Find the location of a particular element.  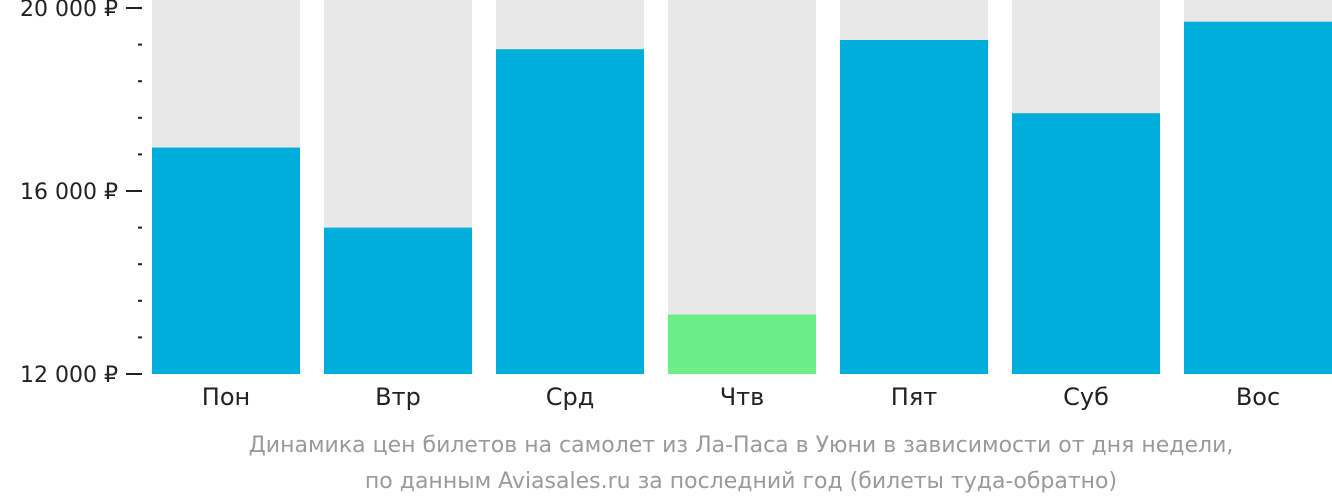

y-tick-label-0: 12 000 ₽ is located at coordinates (69, 375).